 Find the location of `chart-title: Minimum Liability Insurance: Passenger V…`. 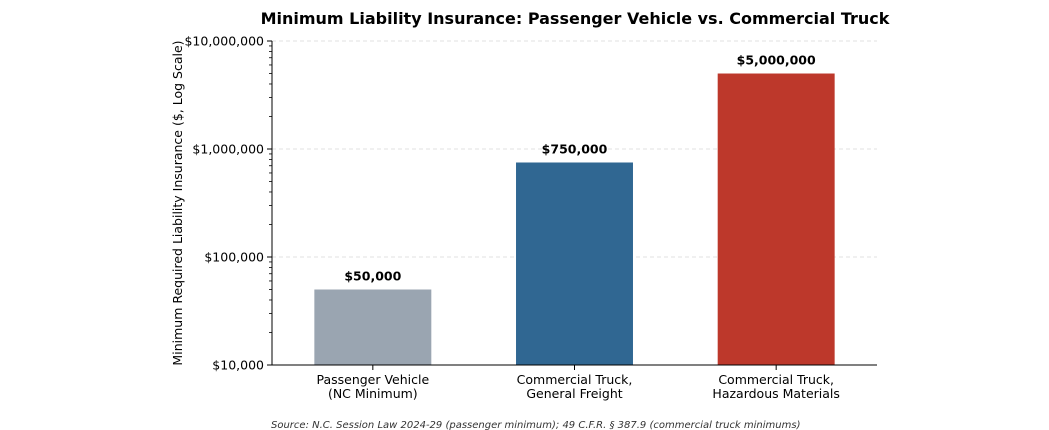

chart-title: Minimum Liability Insurance: Passenger V… is located at coordinates (575, 18).